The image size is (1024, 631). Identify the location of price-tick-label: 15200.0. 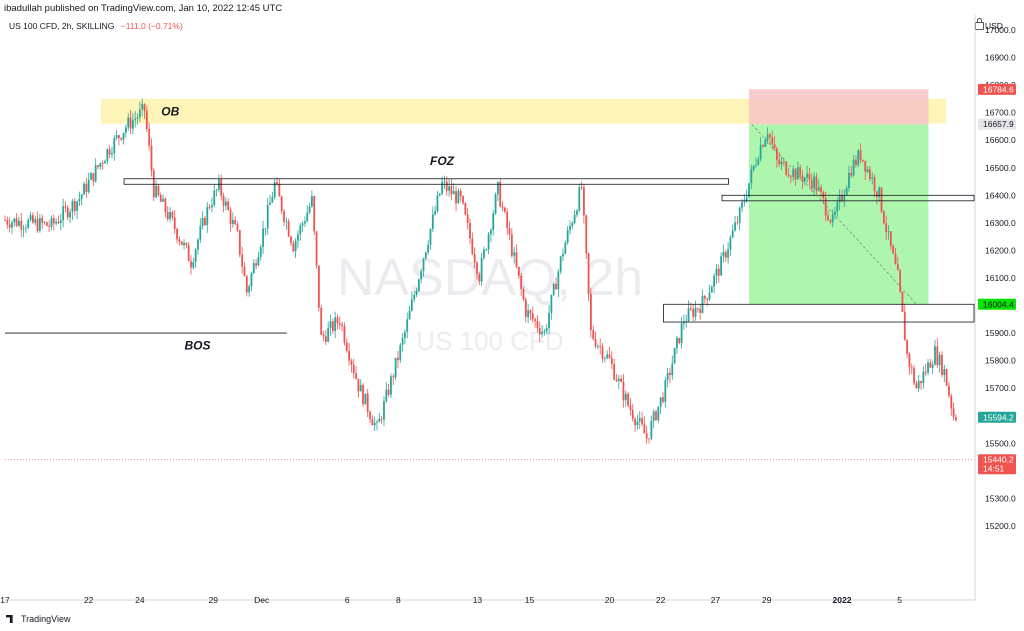
(1000, 526).